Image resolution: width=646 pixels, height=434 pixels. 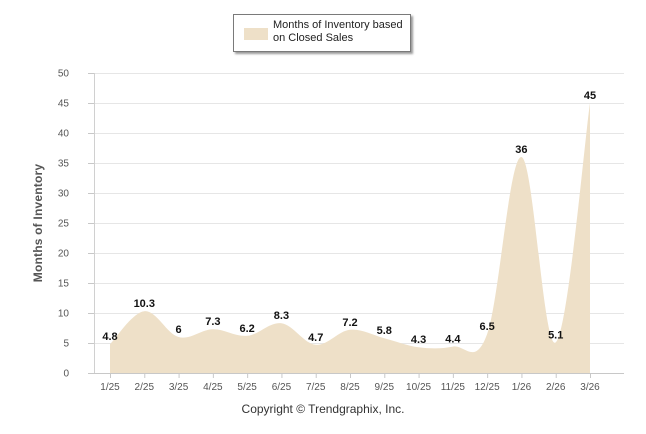 I want to click on data-label: 36, so click(x=521, y=150).